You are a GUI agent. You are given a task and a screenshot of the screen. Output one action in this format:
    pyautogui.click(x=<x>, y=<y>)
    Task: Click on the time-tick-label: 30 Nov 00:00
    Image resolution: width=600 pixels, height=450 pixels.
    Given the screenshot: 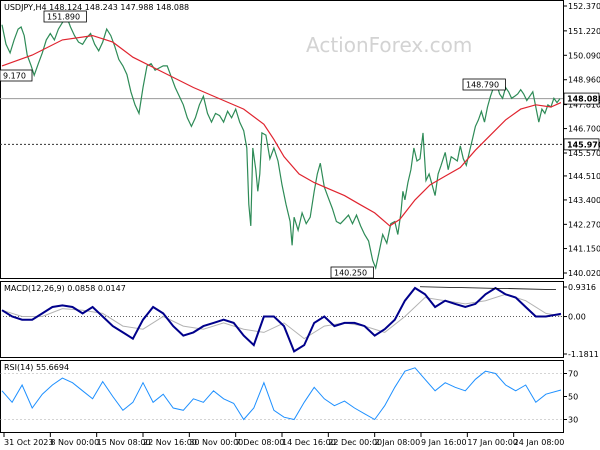 What is the action you would take?
    pyautogui.click(x=216, y=442)
    